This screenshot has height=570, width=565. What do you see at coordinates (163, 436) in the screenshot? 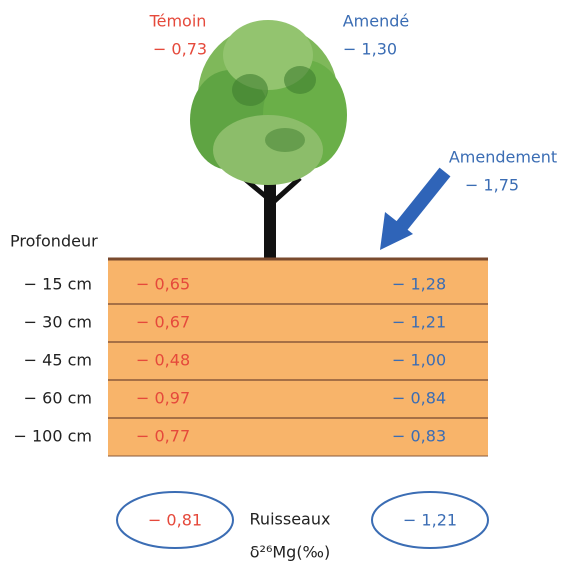
I see `temoin-value: − 0,77` at bounding box center [163, 436].